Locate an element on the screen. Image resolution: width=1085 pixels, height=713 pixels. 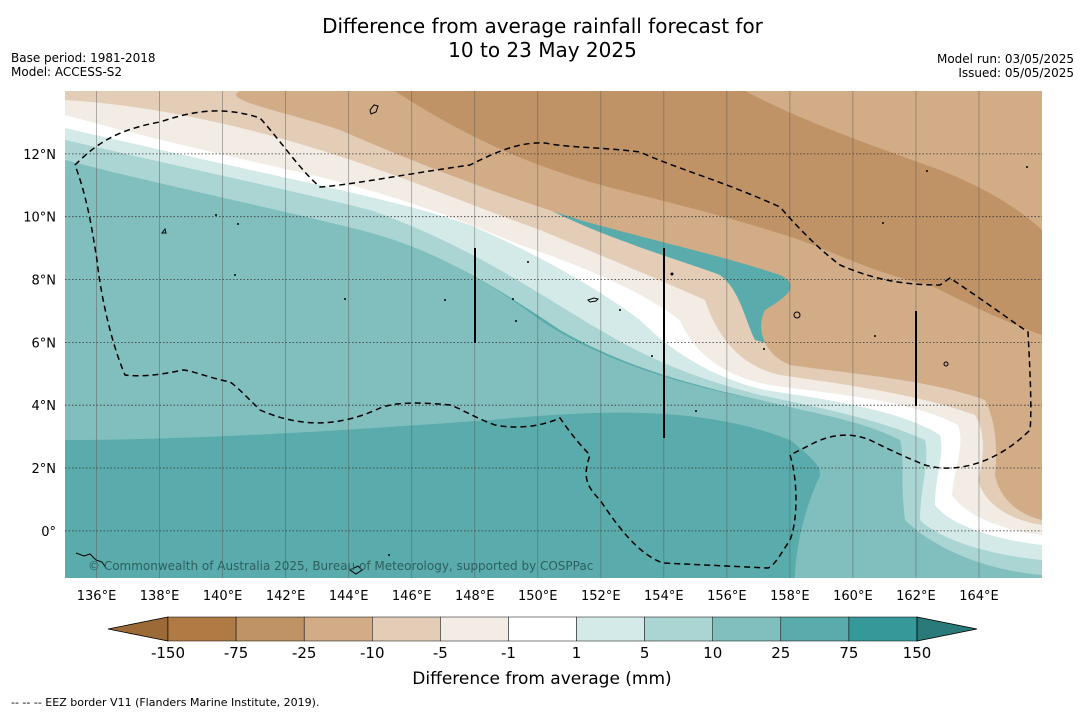
colorbar-title: Difference from average (mm) is located at coordinates (541, 679).